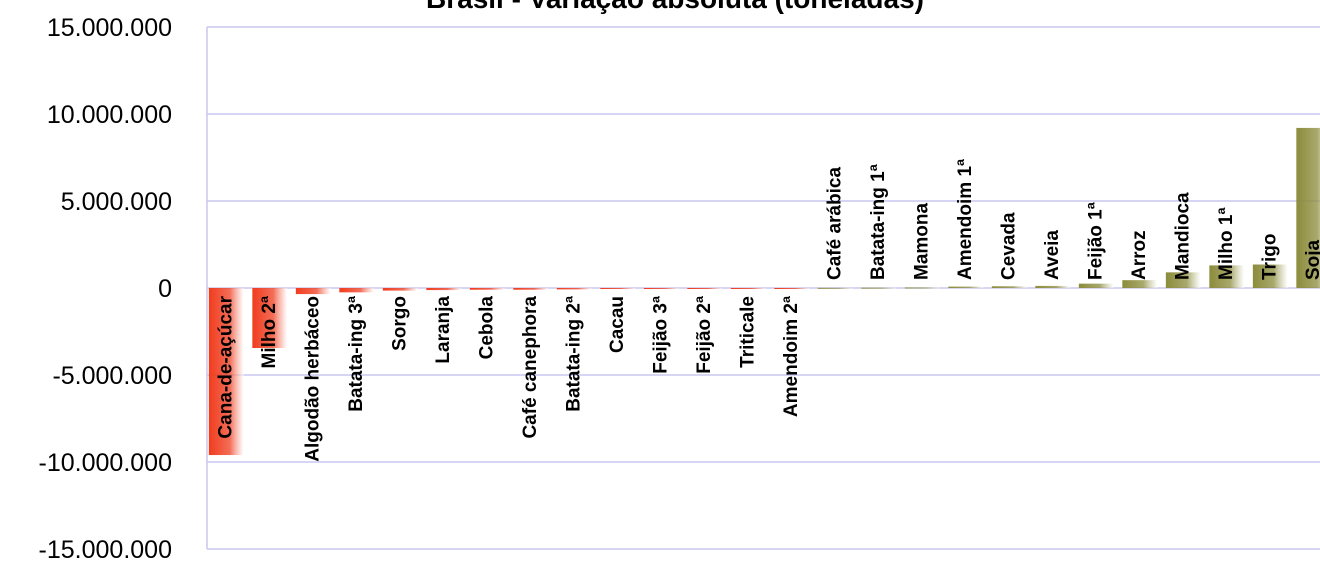 This screenshot has width=1320, height=563. I want to click on y-tick-label: -10.000.000, so click(105, 463).